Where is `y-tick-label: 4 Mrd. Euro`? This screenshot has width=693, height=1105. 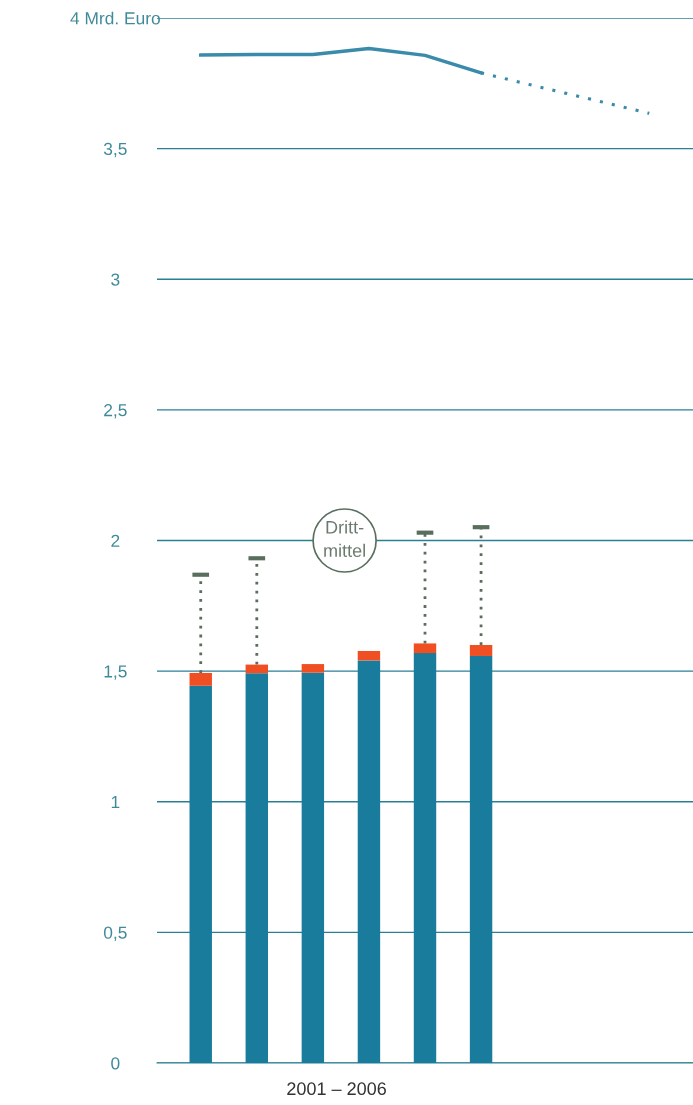
y-tick-label: 4 Mrd. Euro is located at coordinates (115, 18).